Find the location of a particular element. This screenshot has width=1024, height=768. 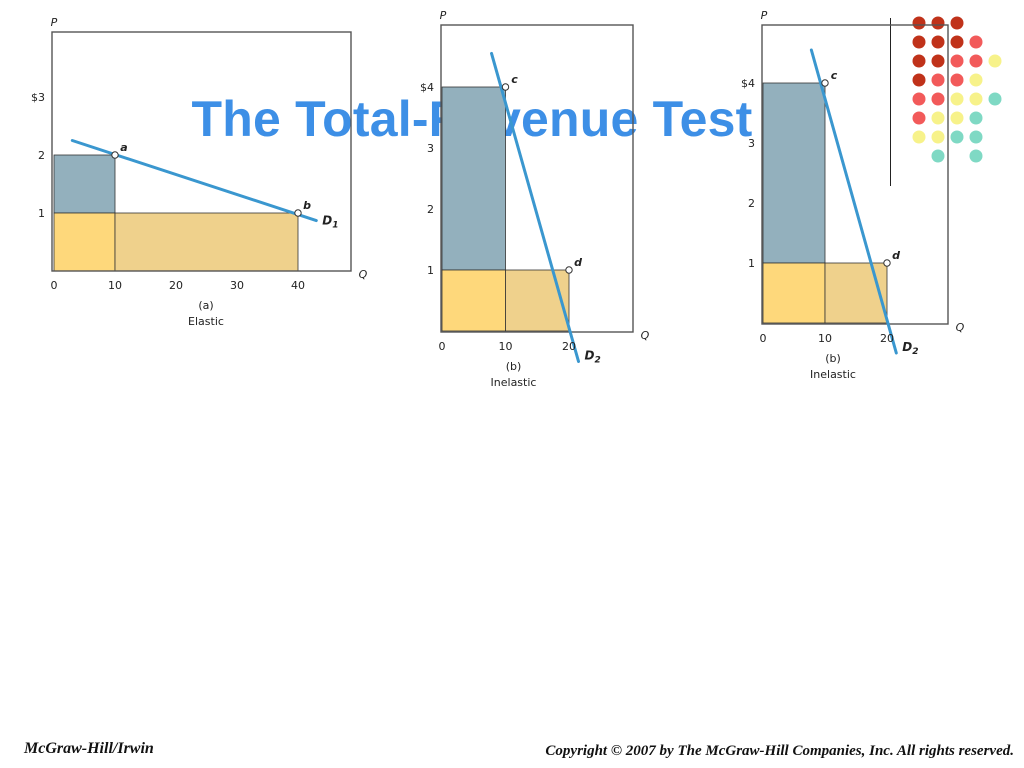

chart-subcaption: Elastic is located at coordinates (206, 321).